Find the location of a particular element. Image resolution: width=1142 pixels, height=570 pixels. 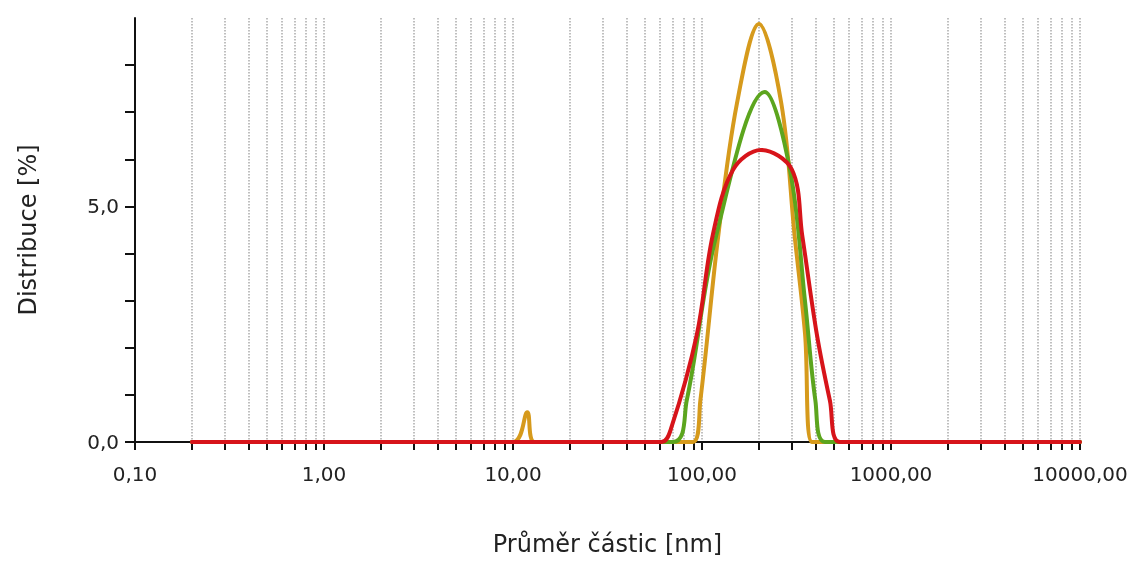

x-tick-label: 10000,00 is located at coordinates (1080, 474).